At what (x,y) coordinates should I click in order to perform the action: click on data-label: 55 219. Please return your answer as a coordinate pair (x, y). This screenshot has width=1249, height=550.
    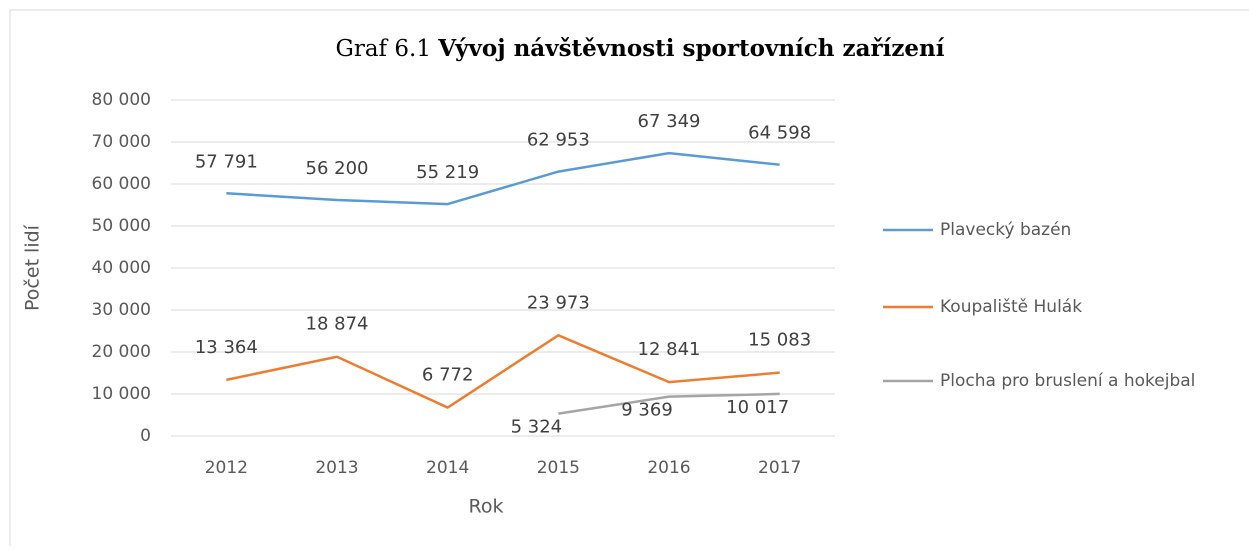
    Looking at the image, I should click on (447, 172).